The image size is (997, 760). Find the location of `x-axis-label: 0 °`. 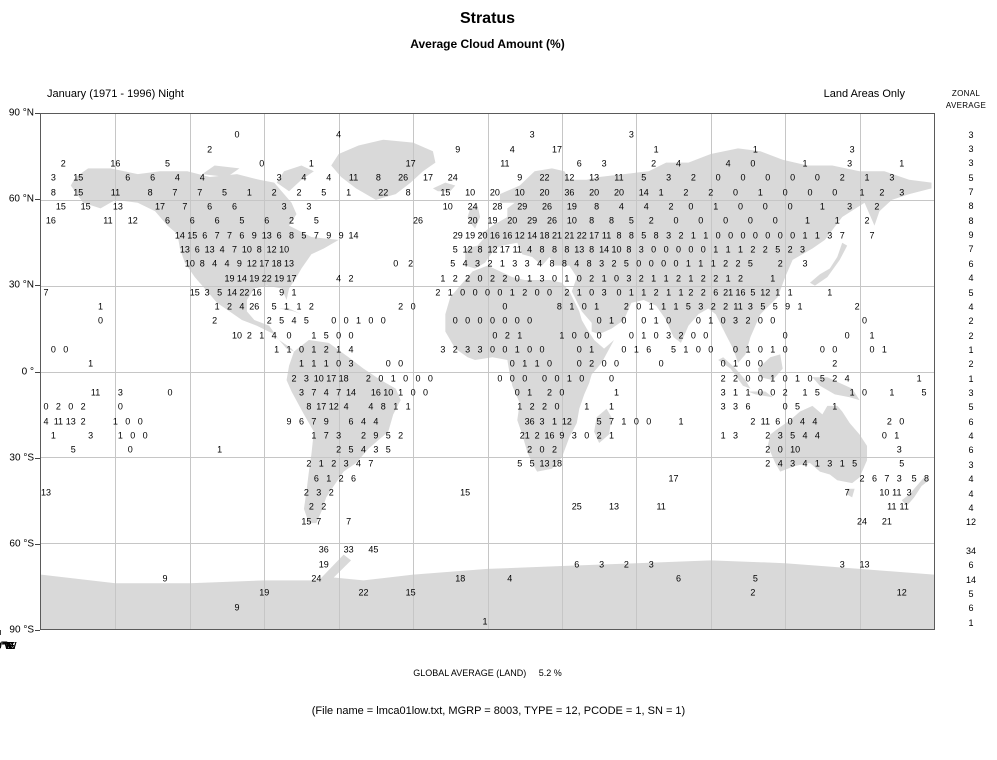

x-axis-label: 0 ° is located at coordinates (3, 646).